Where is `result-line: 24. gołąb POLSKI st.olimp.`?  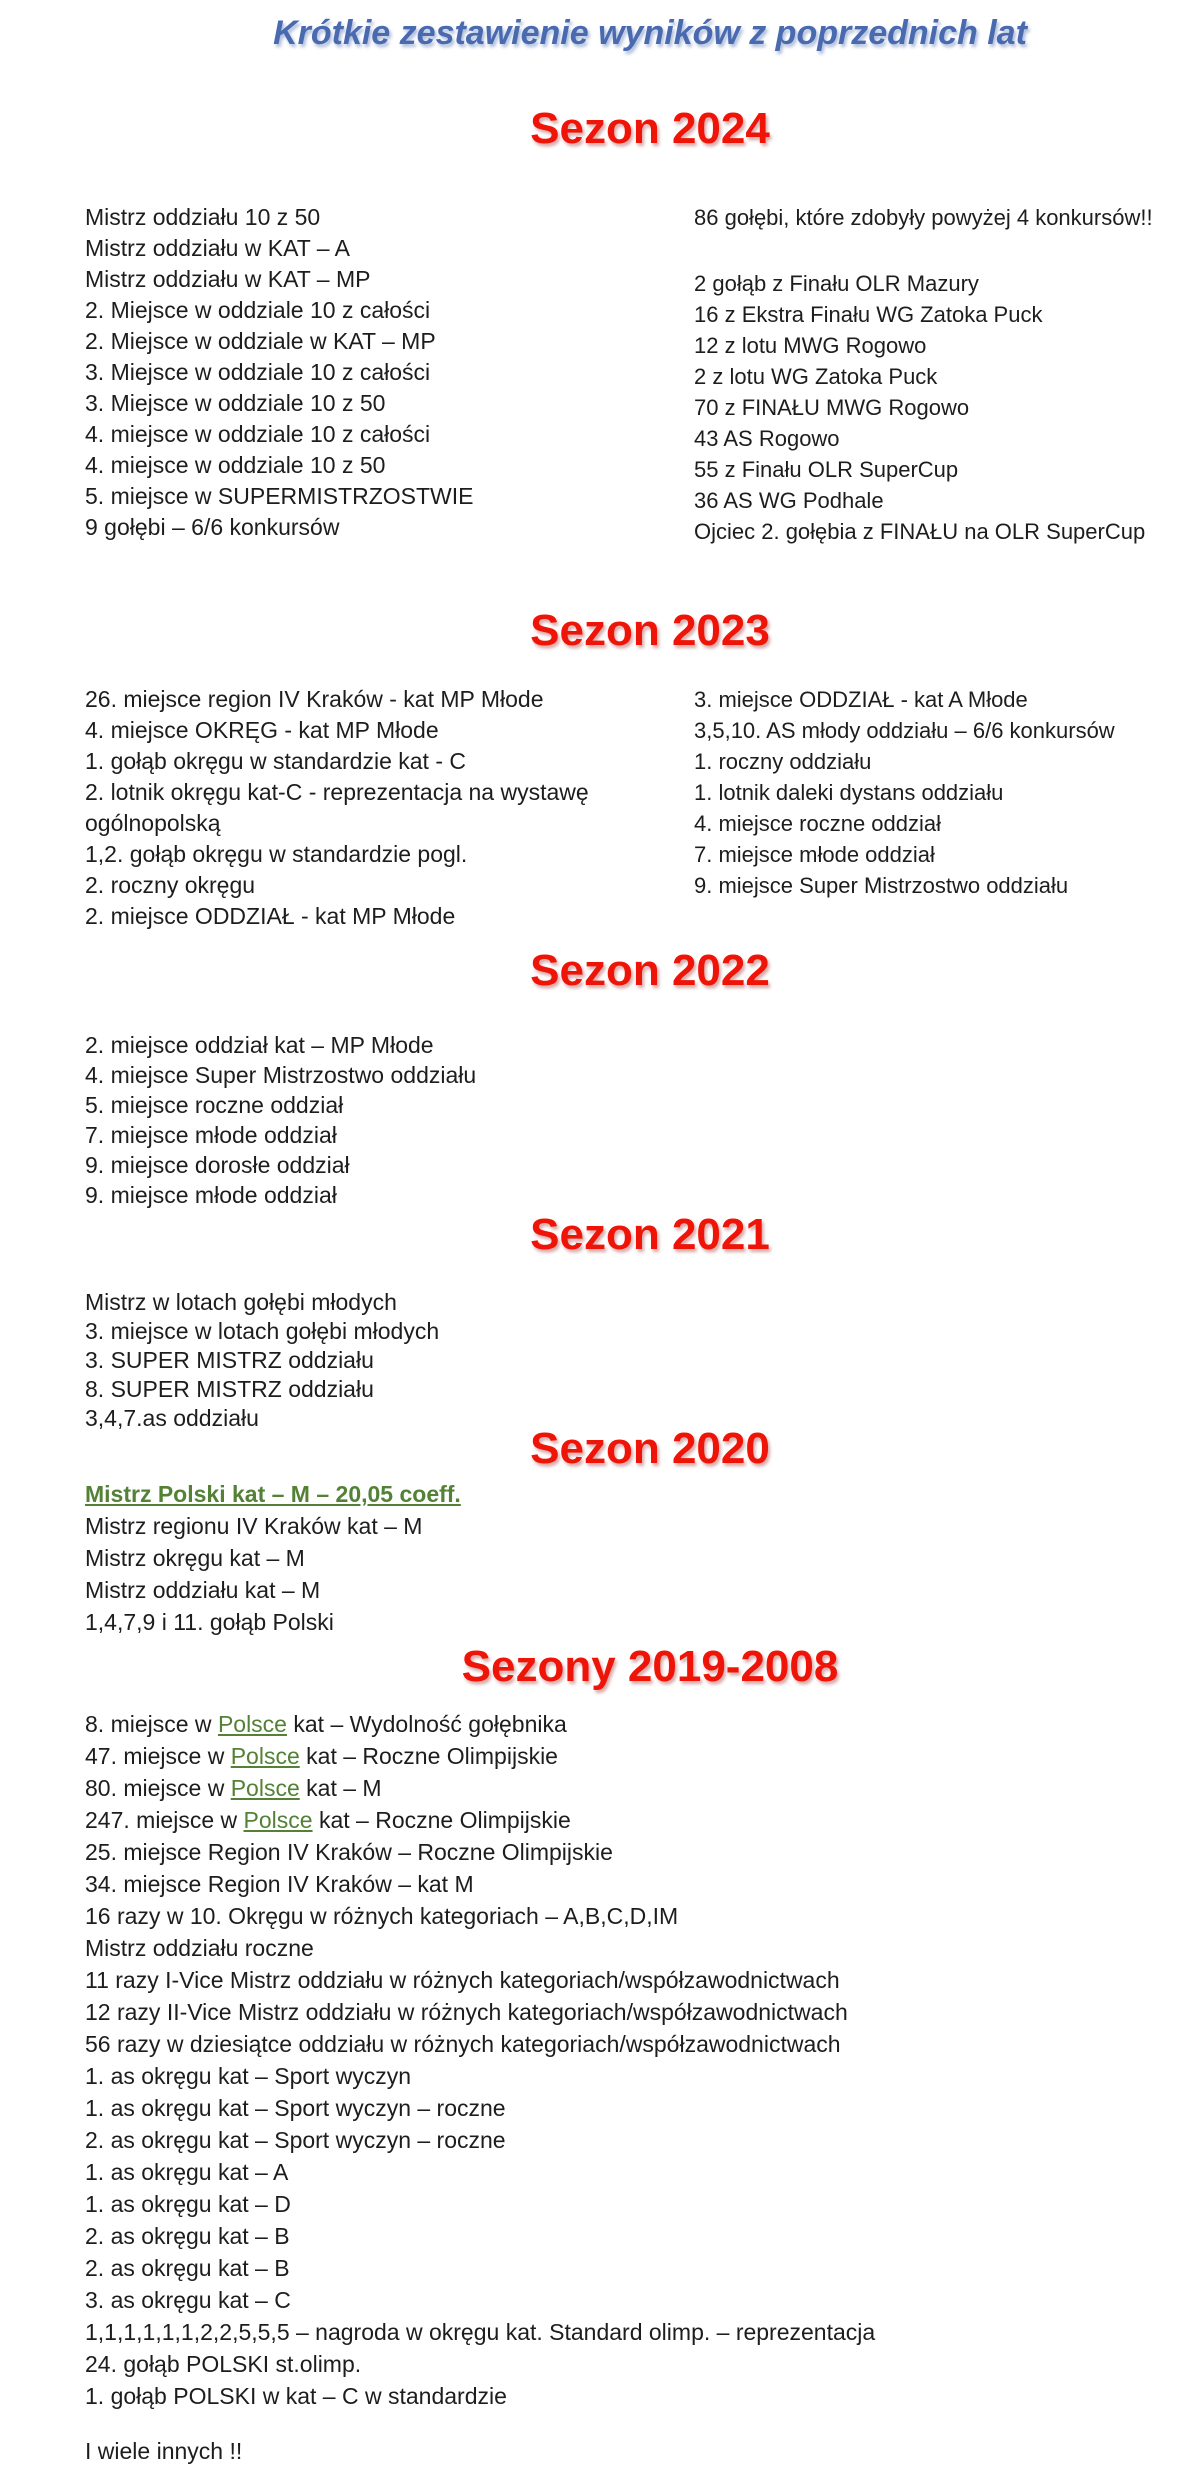 result-line: 24. gołąb POLSKI st.olimp. is located at coordinates (223, 2364).